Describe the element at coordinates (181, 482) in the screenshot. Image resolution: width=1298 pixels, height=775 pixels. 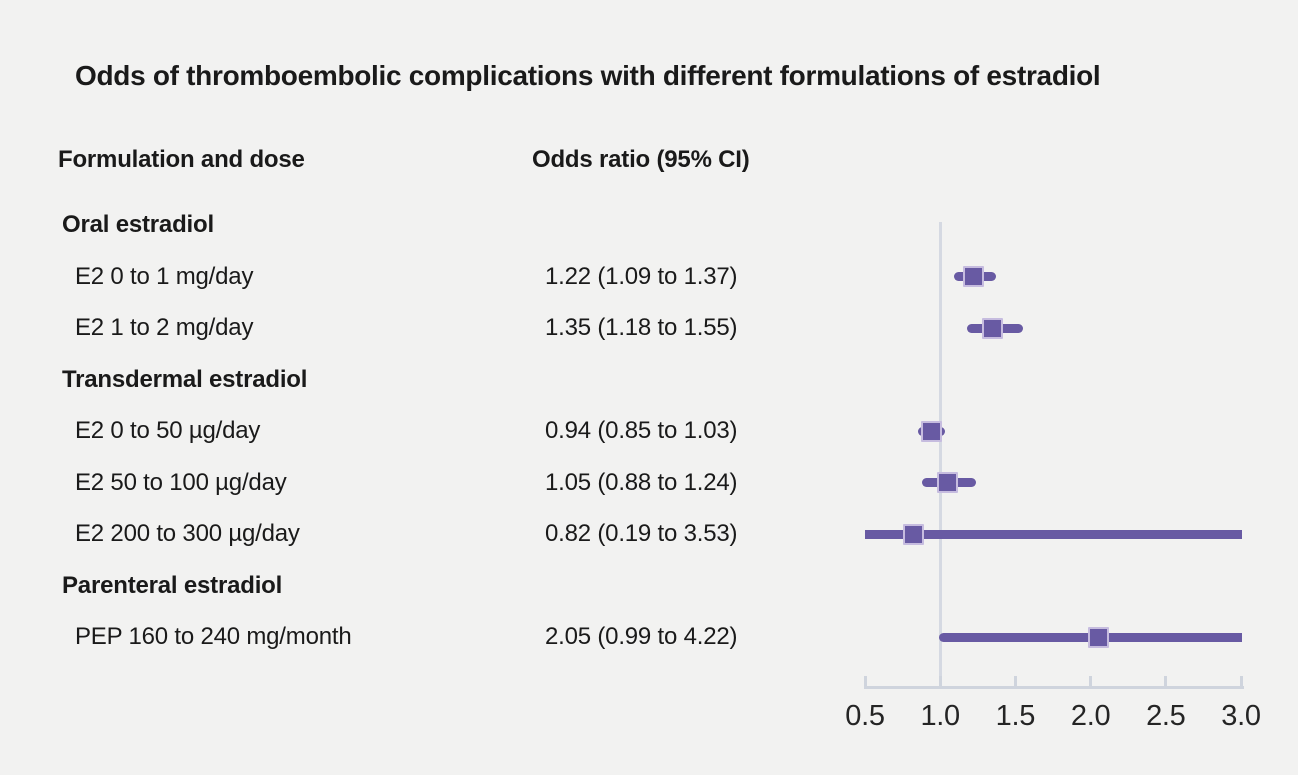
I see `row-label: E2 50 to 100 µg/day` at that location.